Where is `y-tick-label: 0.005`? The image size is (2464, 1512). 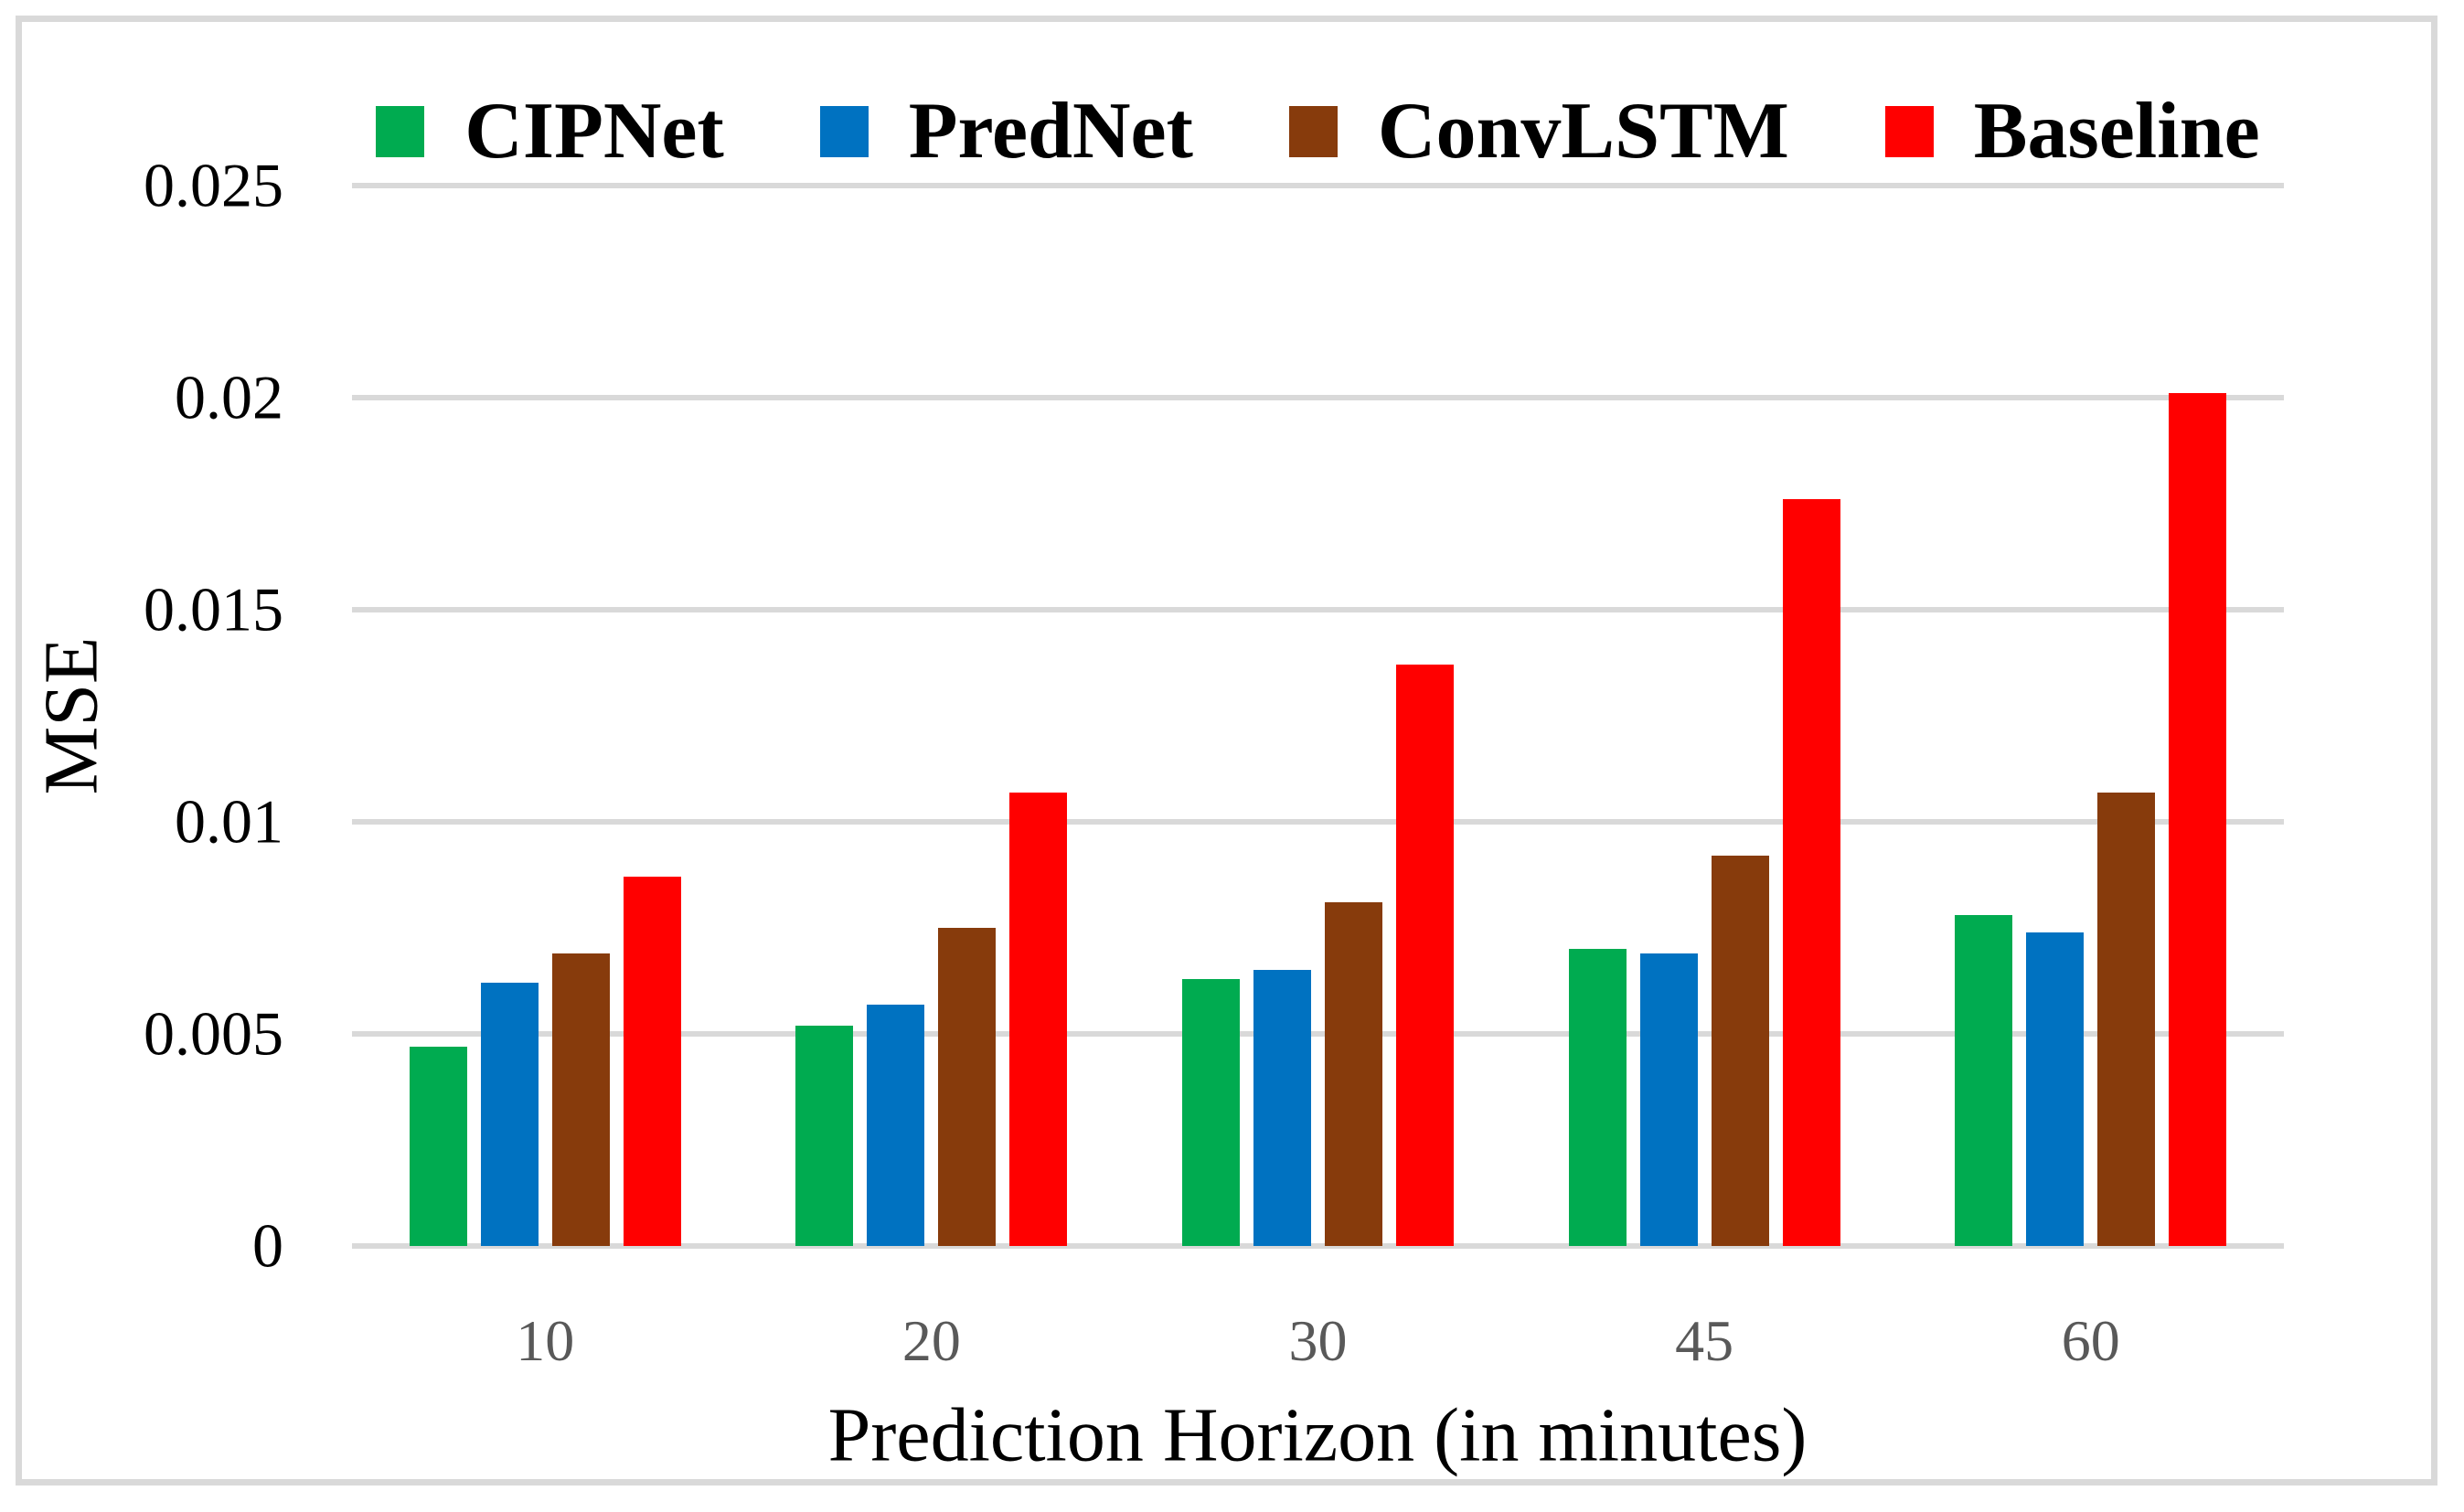 y-tick-label: 0.005 is located at coordinates (213, 1033).